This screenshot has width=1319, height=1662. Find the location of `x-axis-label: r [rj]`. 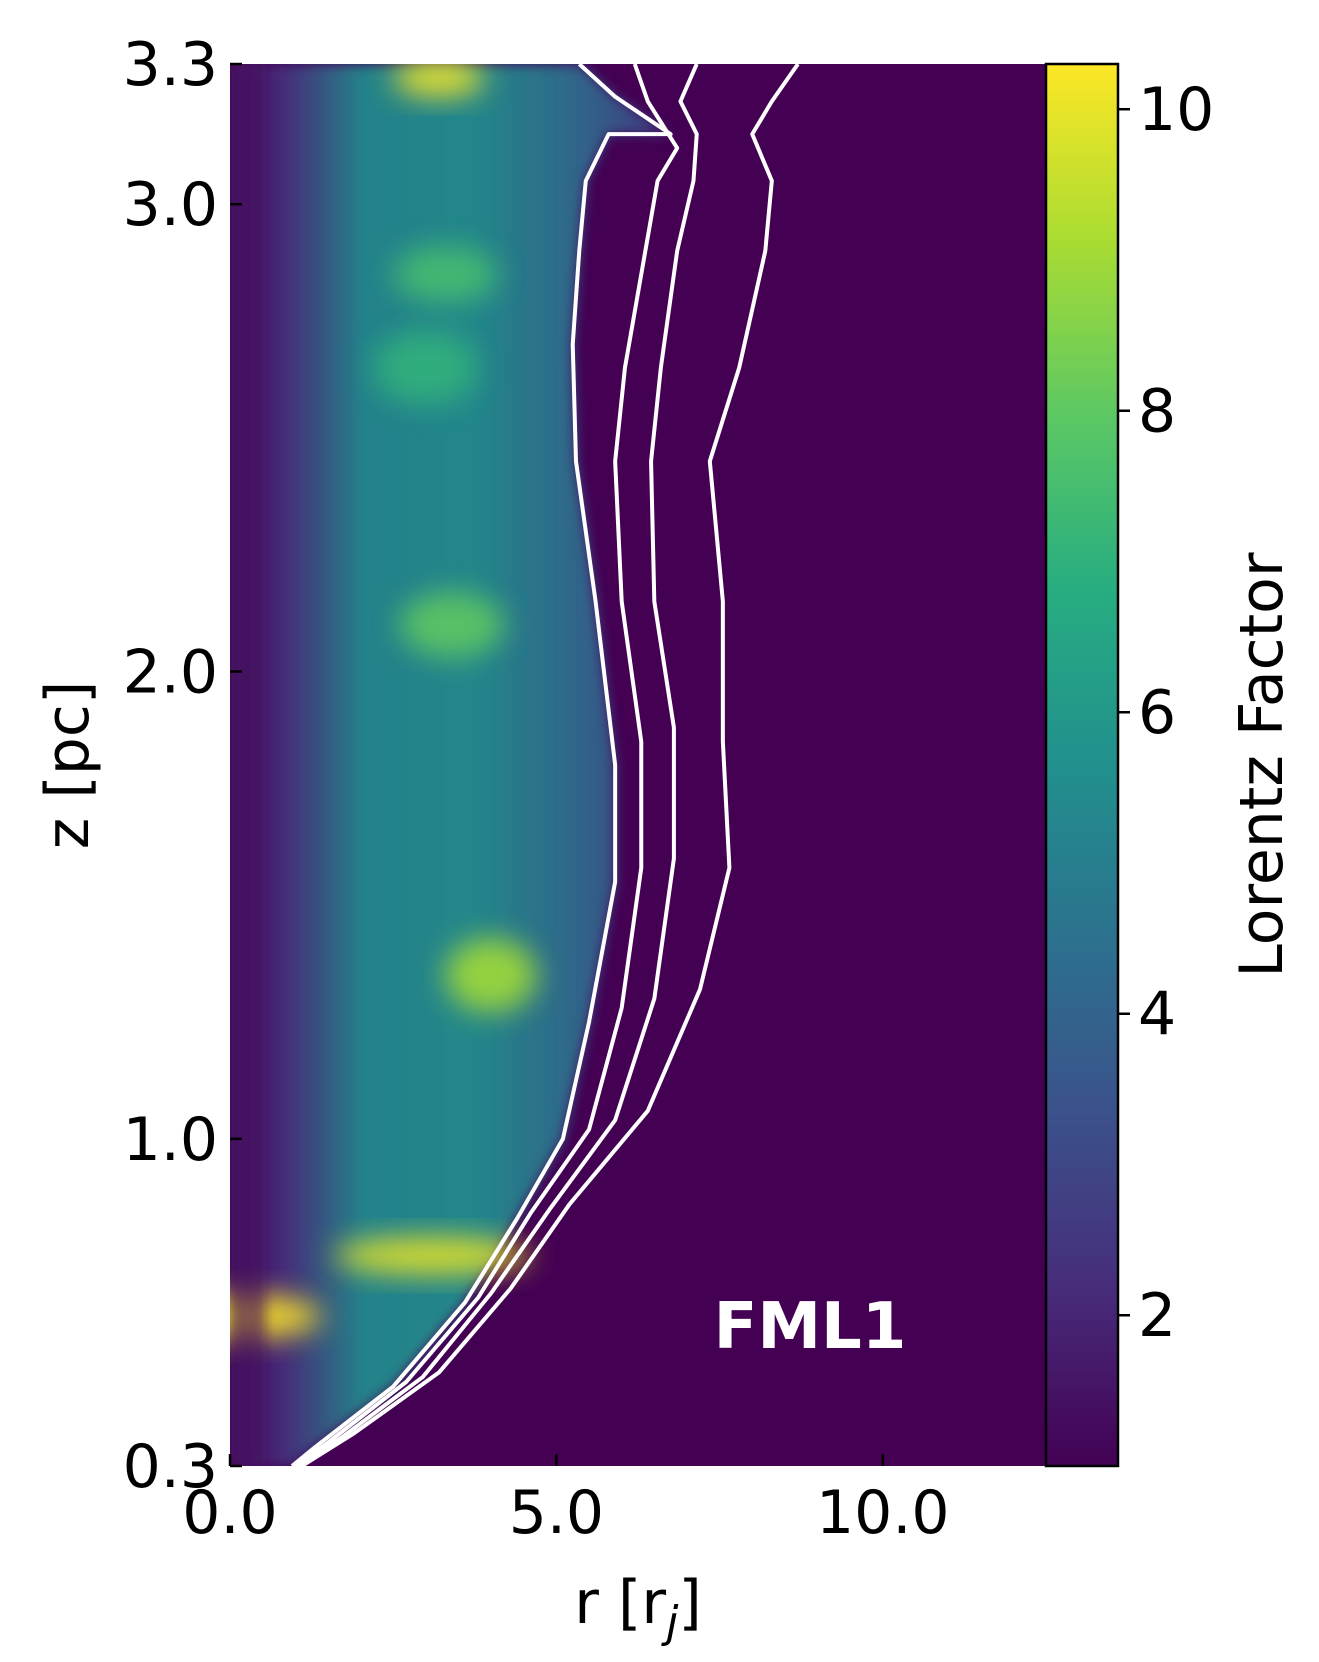

x-axis-label: r [rj] is located at coordinates (637, 1608).